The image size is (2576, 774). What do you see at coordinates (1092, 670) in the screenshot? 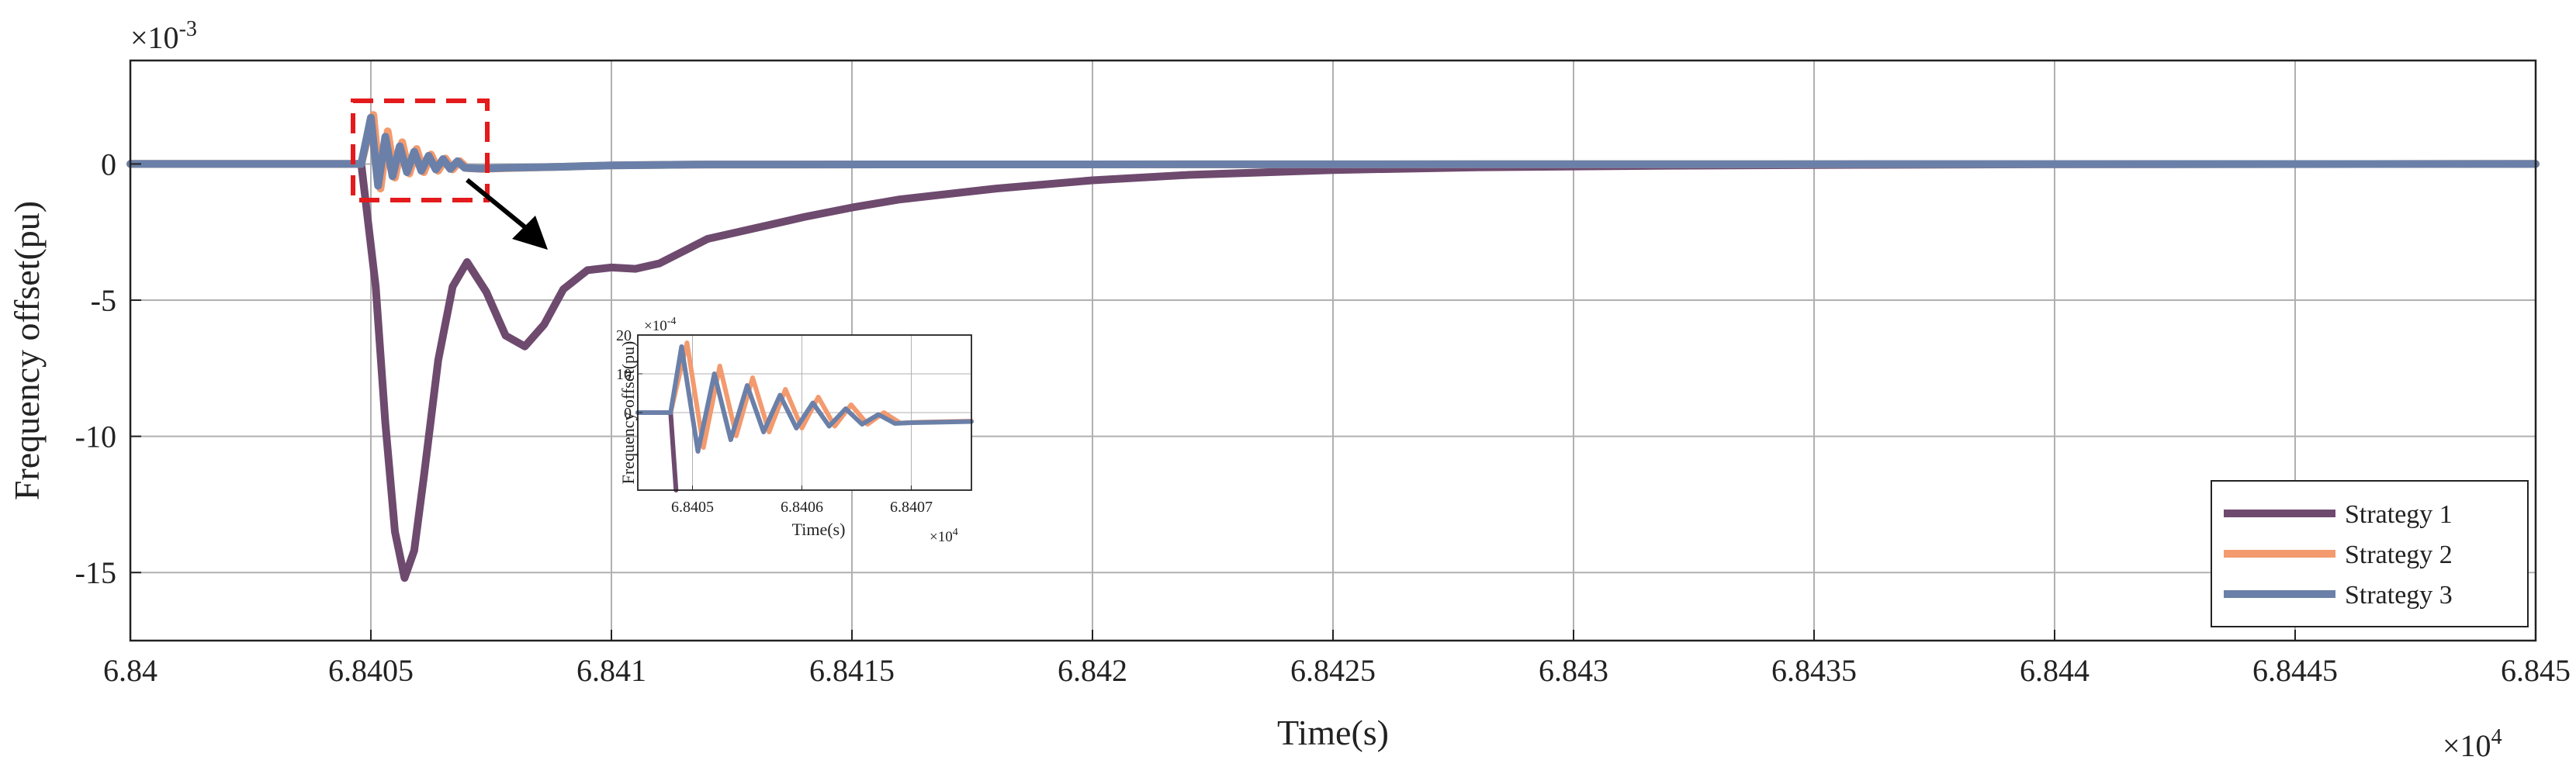
I see `x-tick-label: 6.842` at bounding box center [1092, 670].